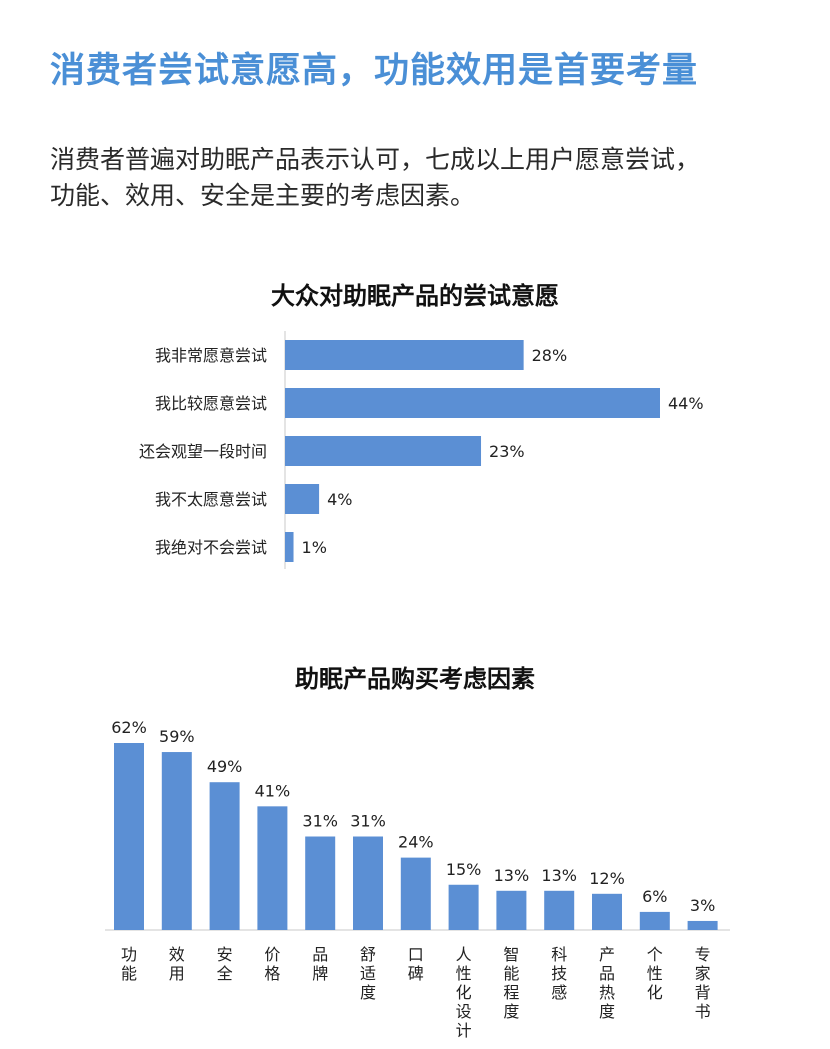  What do you see at coordinates (129, 954) in the screenshot?
I see `chart2-category-label: 功` at bounding box center [129, 954].